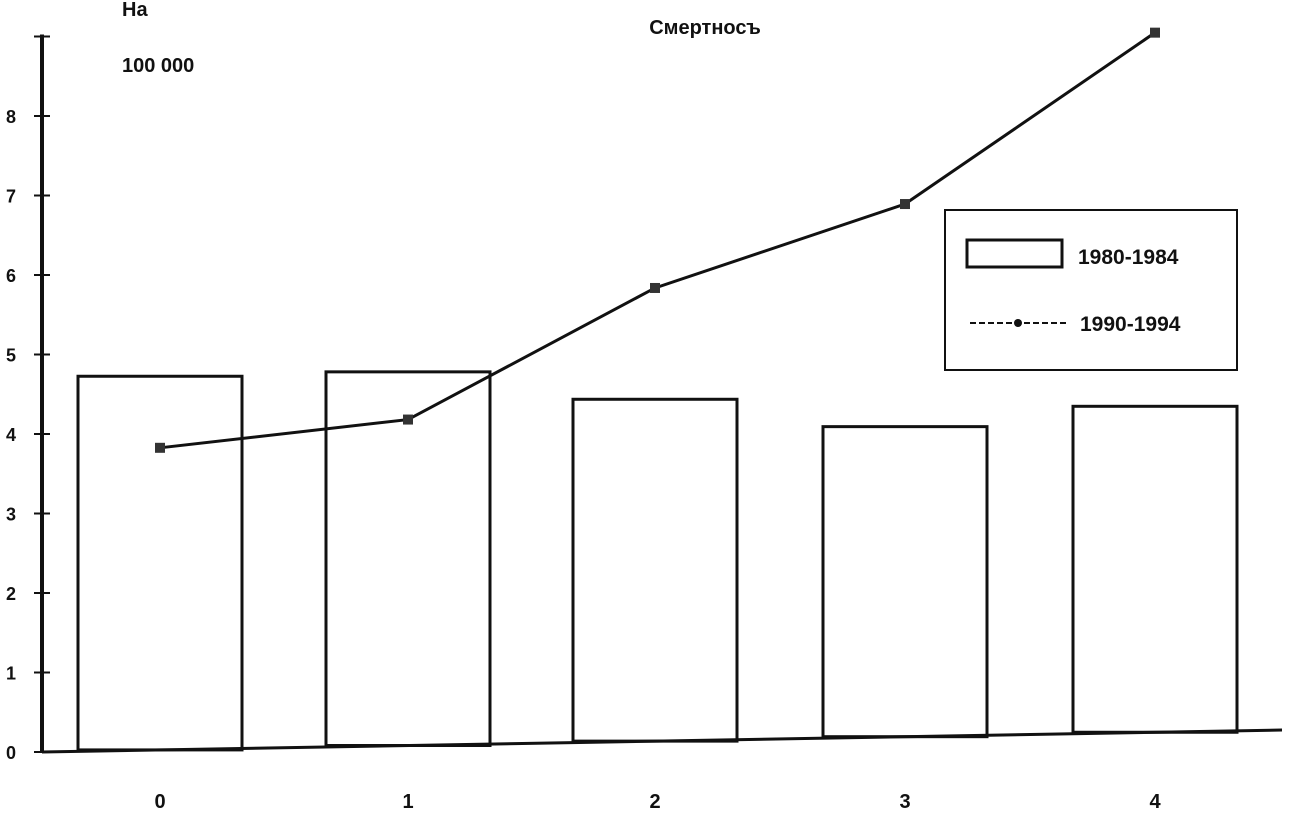 Image resolution: width=1296 pixels, height=824 pixels. I want to click on y-tick-label: 0, so click(11, 753).